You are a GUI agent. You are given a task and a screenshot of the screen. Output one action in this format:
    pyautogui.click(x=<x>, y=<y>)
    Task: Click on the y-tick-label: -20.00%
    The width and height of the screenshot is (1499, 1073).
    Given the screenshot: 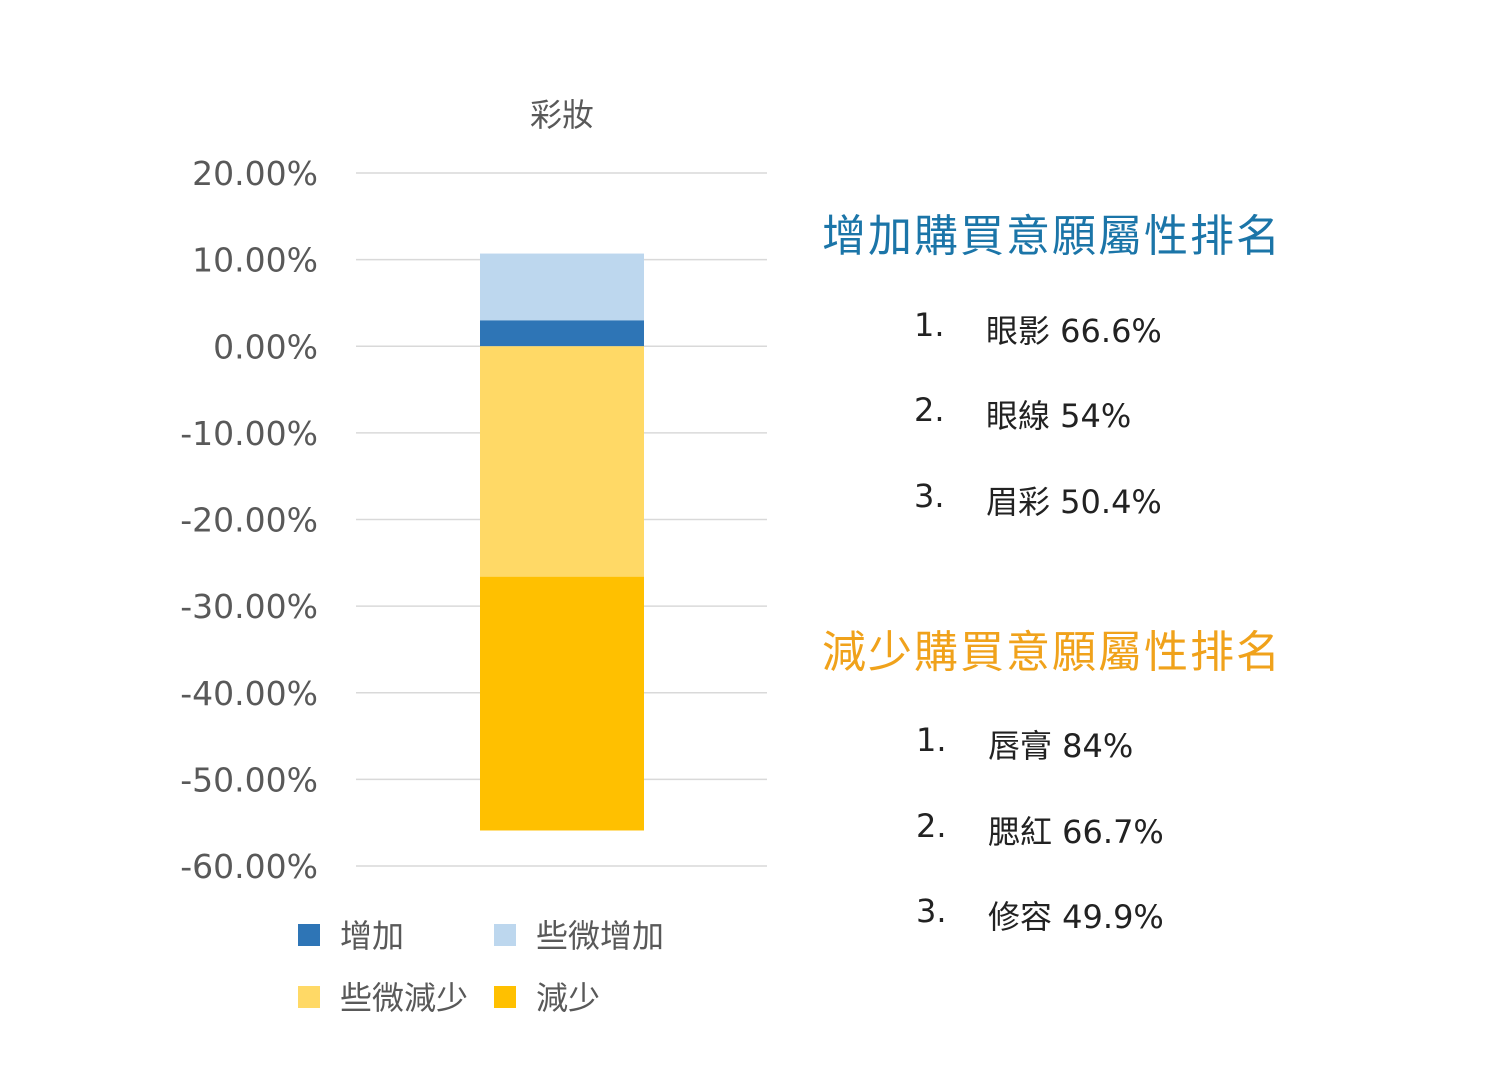 What is the action you would take?
    pyautogui.click(x=249, y=520)
    